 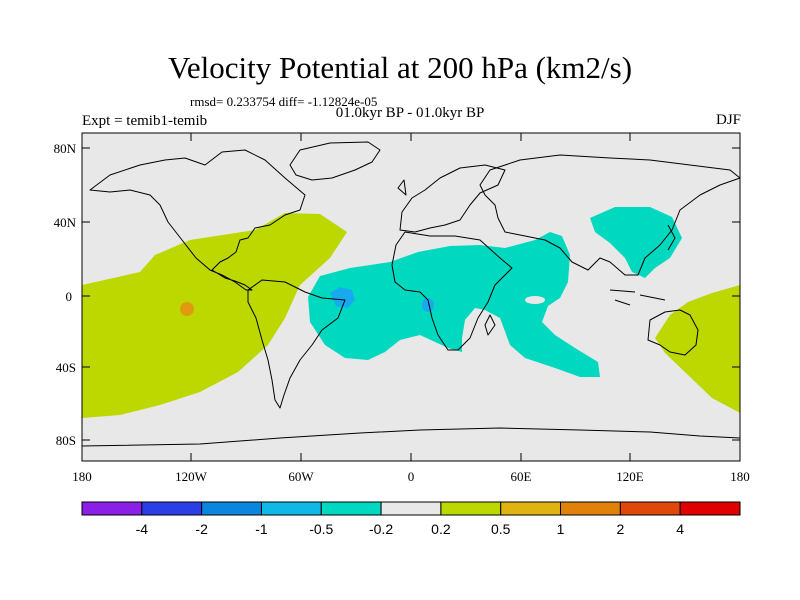 I want to click on colorbar-label: 0.5, so click(x=501, y=529).